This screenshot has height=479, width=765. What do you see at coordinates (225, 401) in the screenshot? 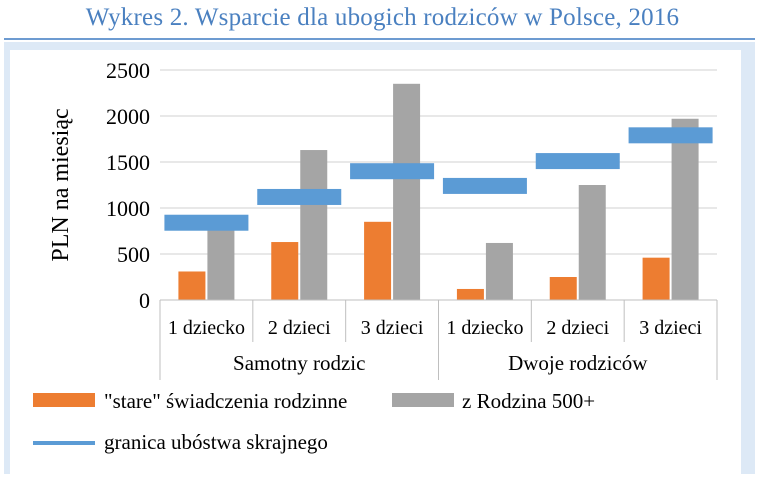
I see `legend-label-stare: "stare" świadczenia rodzinne` at bounding box center [225, 401].